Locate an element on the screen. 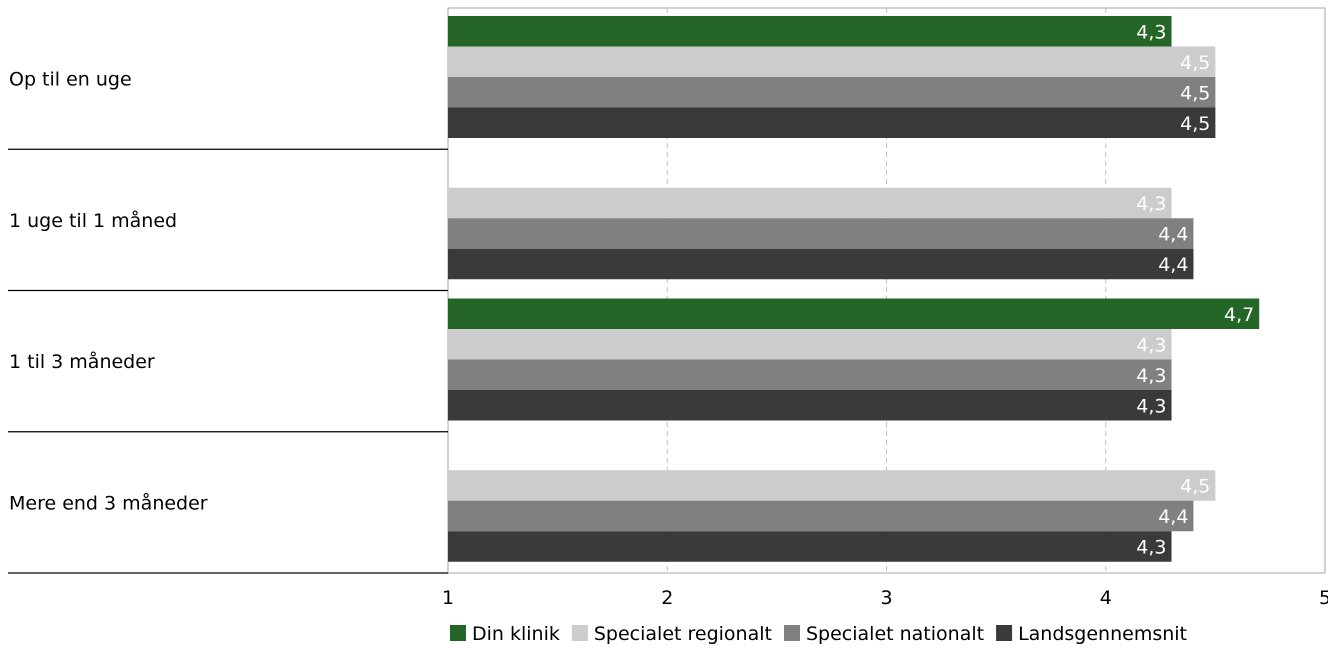 This screenshot has width=1328, height=648. x-tick-label: 4 is located at coordinates (1106, 598).